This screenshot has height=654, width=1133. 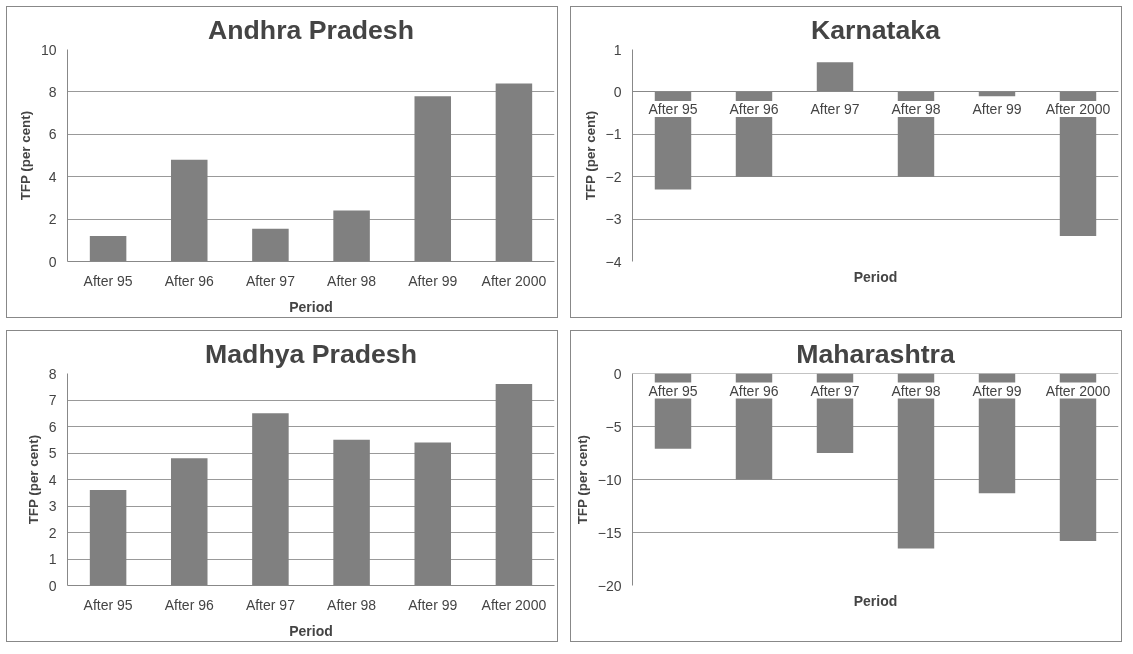 What do you see at coordinates (613, 219) in the screenshot?
I see `y-tick-label: −3` at bounding box center [613, 219].